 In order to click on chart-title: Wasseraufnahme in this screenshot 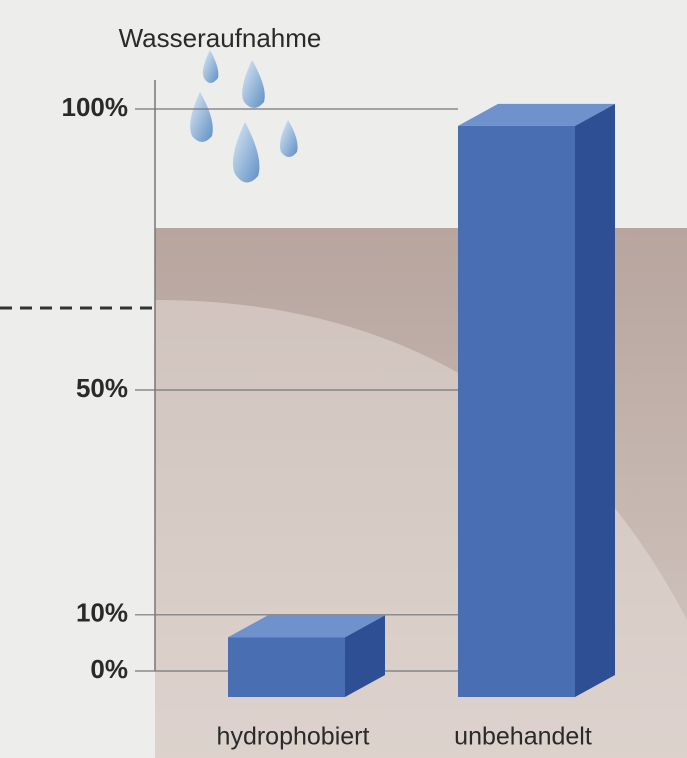, I will do `click(220, 38)`.